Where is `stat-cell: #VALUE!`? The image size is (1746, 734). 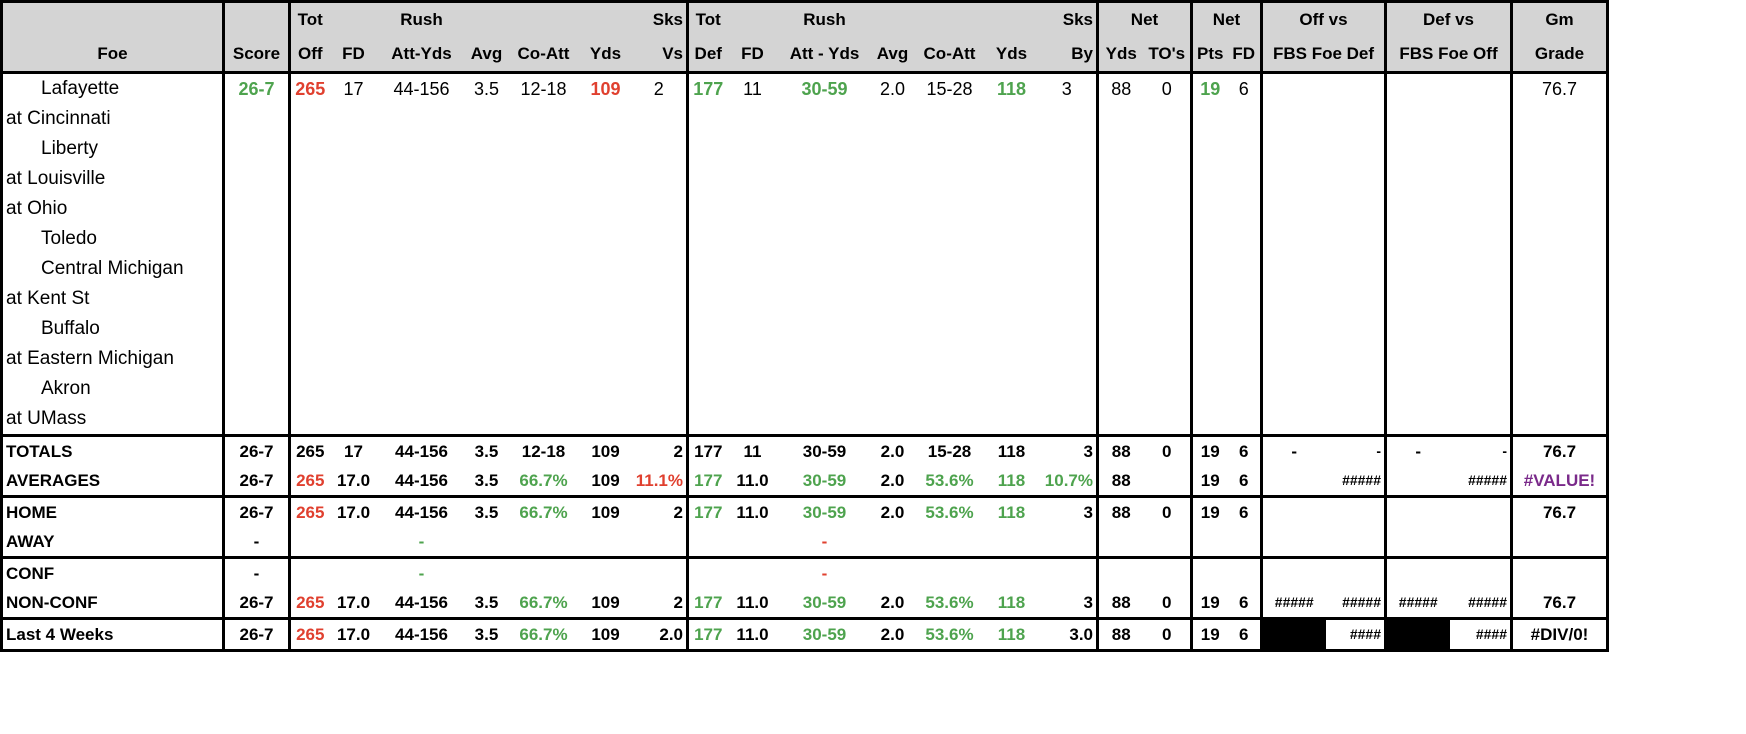
stat-cell: #VALUE! is located at coordinates (1559, 482).